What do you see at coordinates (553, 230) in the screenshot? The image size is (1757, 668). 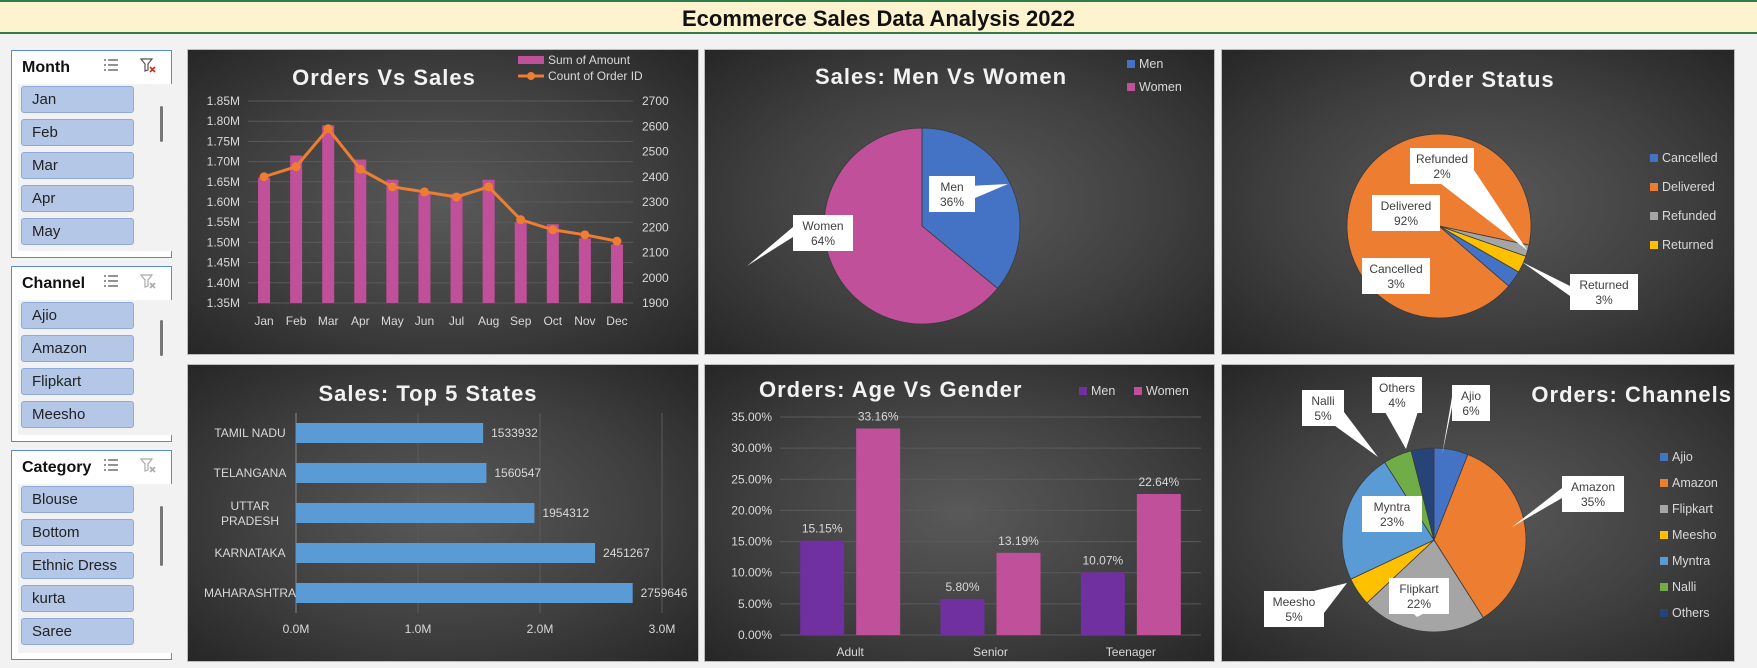 I see `orders-point-oct` at bounding box center [553, 230].